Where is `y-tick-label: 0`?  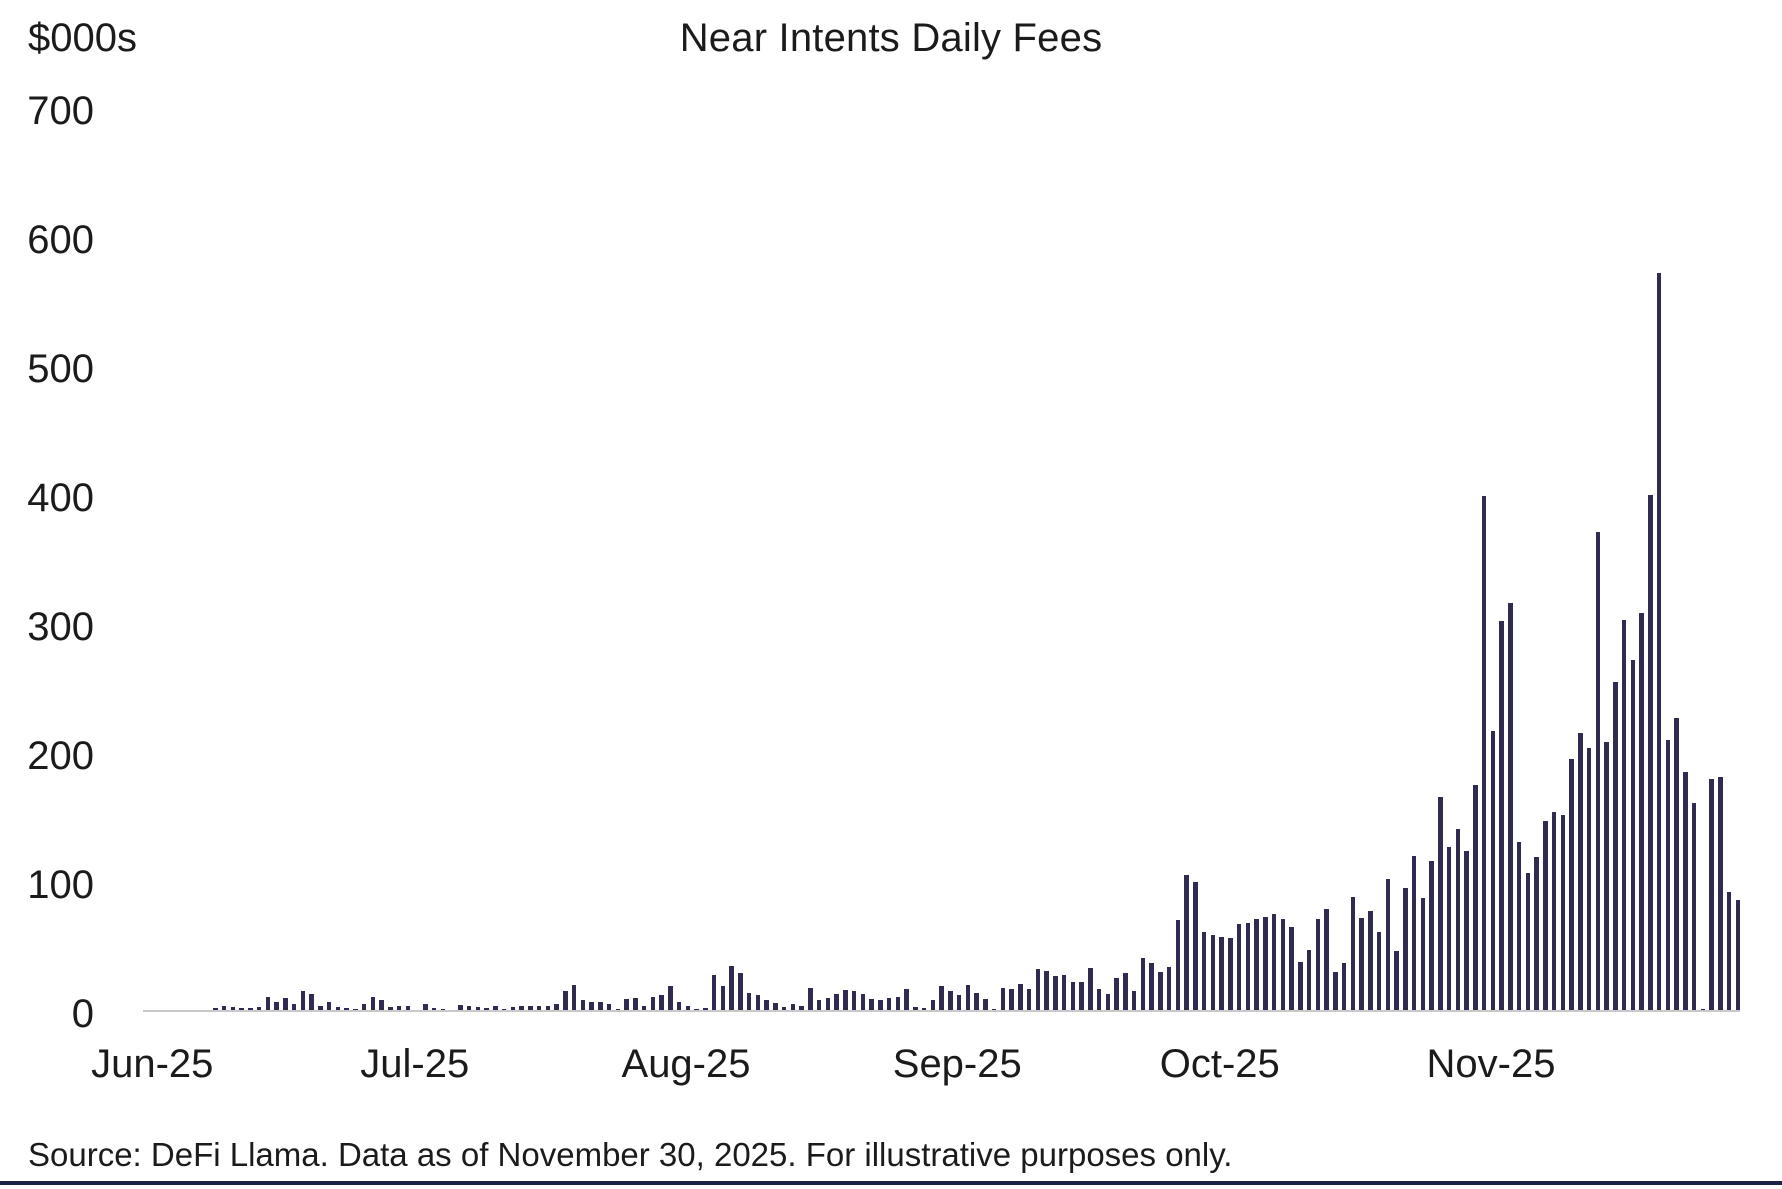 y-tick-label: 0 is located at coordinates (82, 1014).